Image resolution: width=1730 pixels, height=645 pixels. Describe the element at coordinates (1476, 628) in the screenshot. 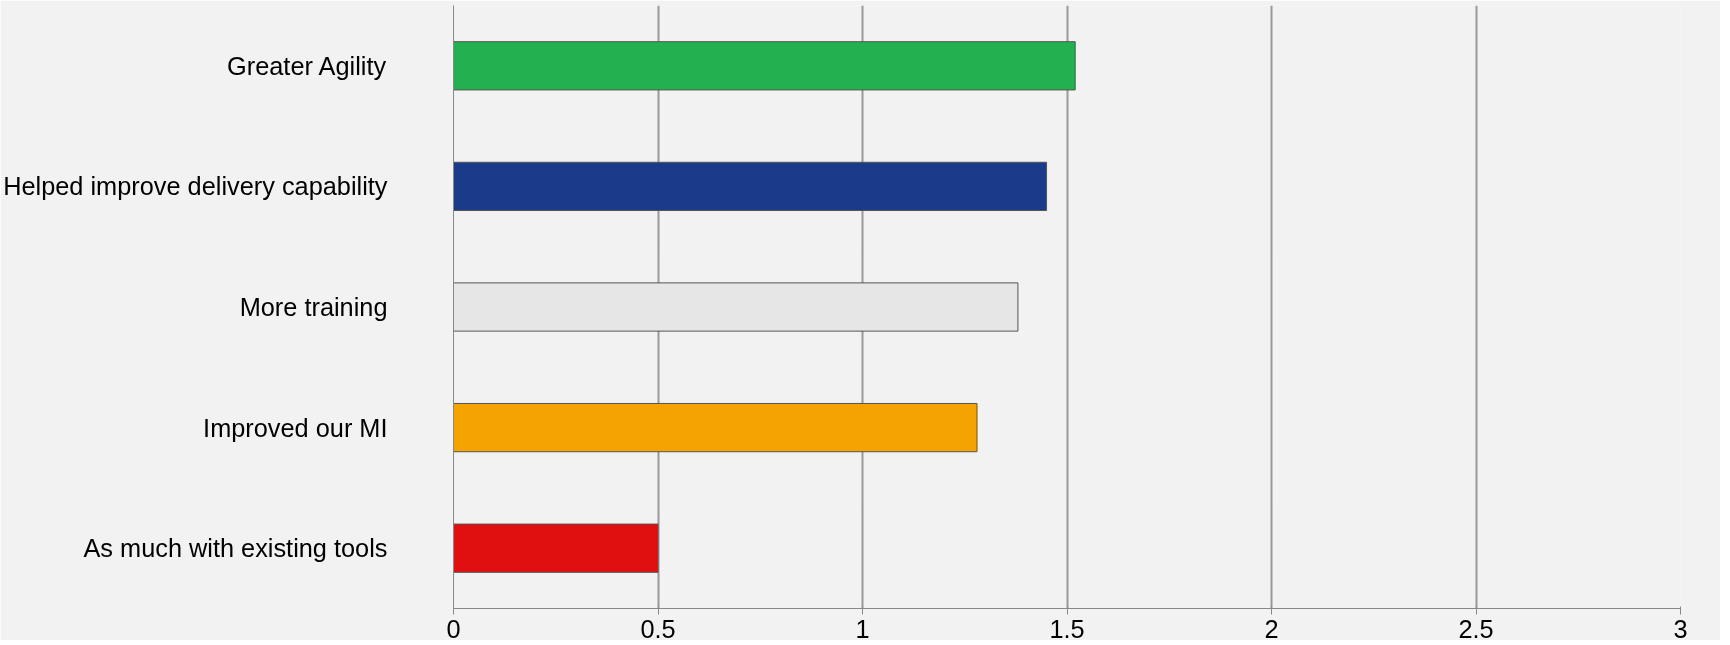

I see `x-tick-label: 2.5` at that location.